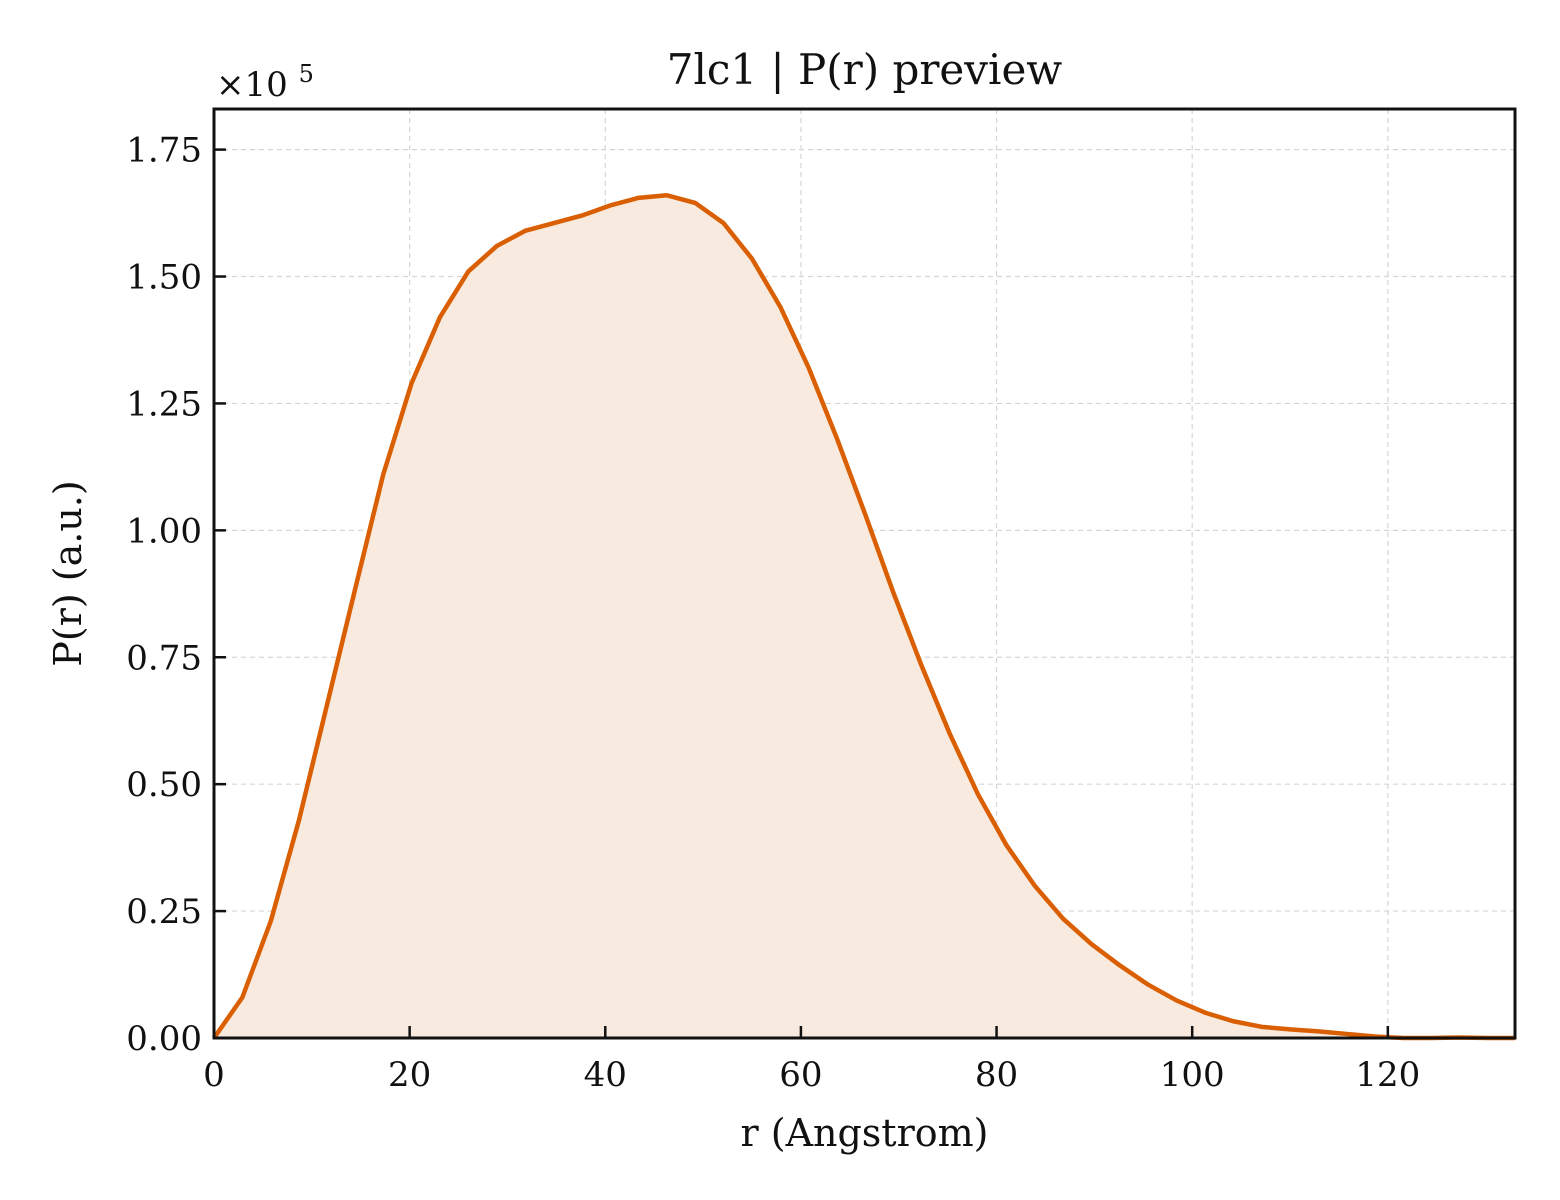 This screenshot has height=1200, width=1560. Describe the element at coordinates (409, 1075) in the screenshot. I see `x-tick-label: 20` at that location.